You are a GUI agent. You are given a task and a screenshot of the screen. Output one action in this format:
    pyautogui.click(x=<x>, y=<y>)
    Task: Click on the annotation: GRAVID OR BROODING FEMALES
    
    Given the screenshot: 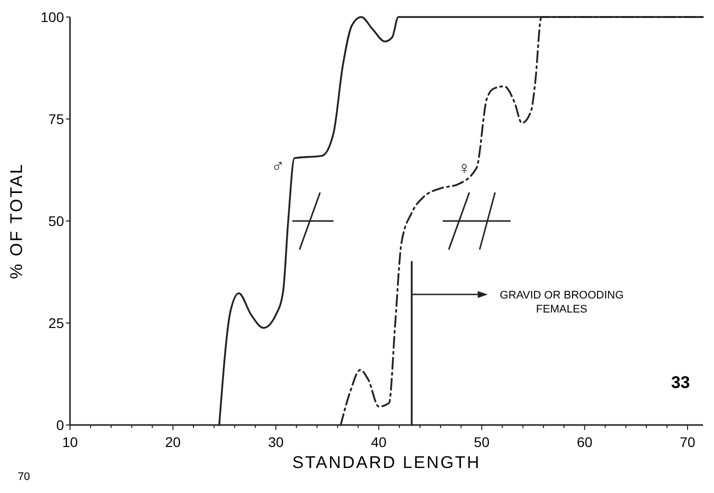 What is the action you would take?
    pyautogui.click(x=562, y=302)
    